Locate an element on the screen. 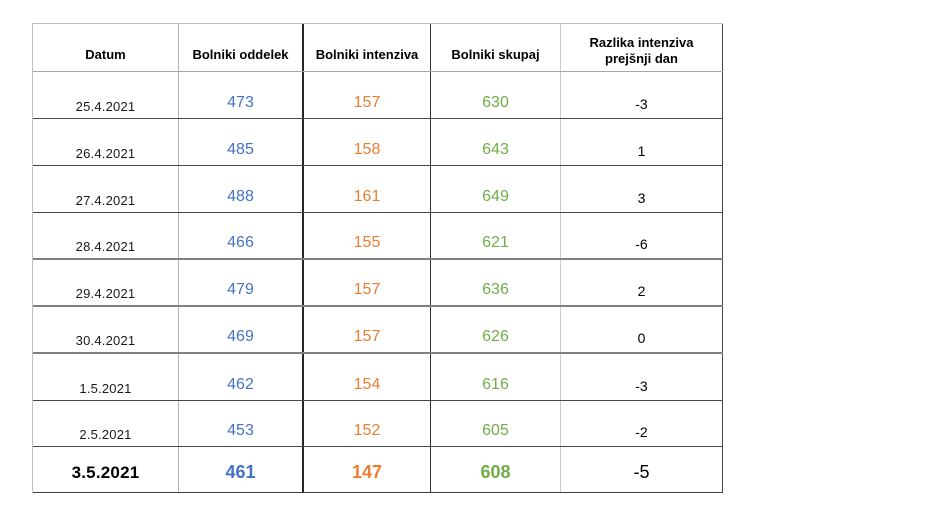  table-row: 27.4.2021 488 161 649 3 is located at coordinates (378, 189).